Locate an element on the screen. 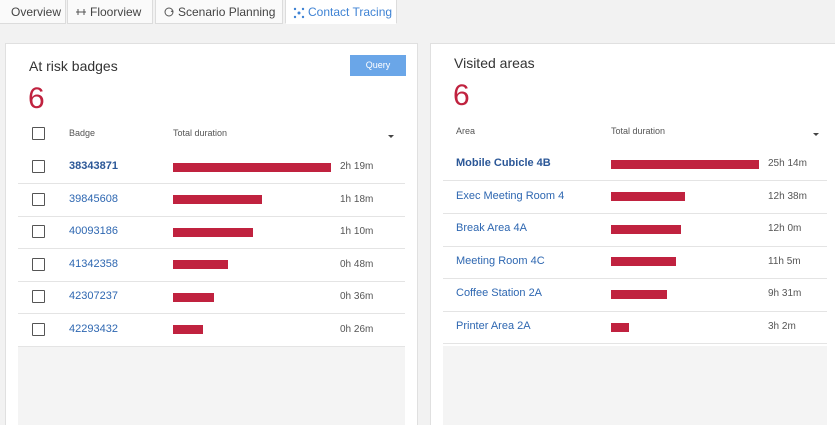  row-name: 39845608 is located at coordinates (93, 198).